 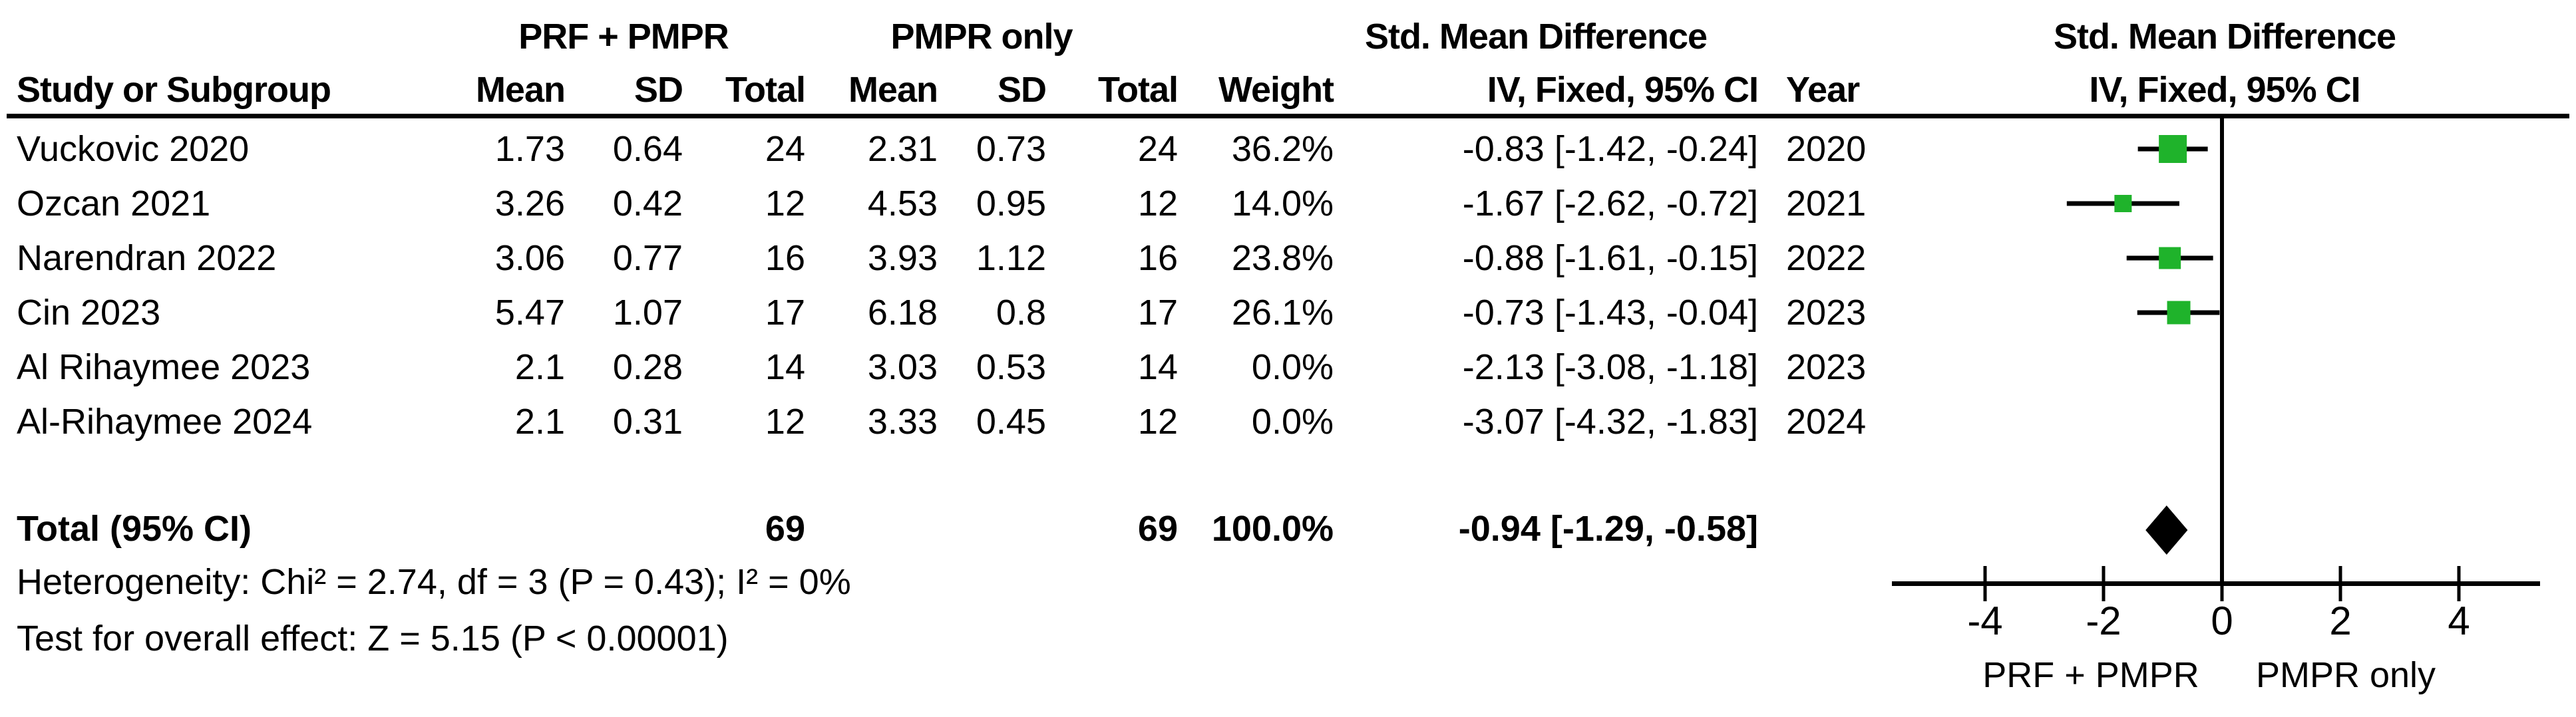 What do you see at coordinates (133, 149) in the screenshot?
I see `study-name: Vuckovic 2020` at bounding box center [133, 149].